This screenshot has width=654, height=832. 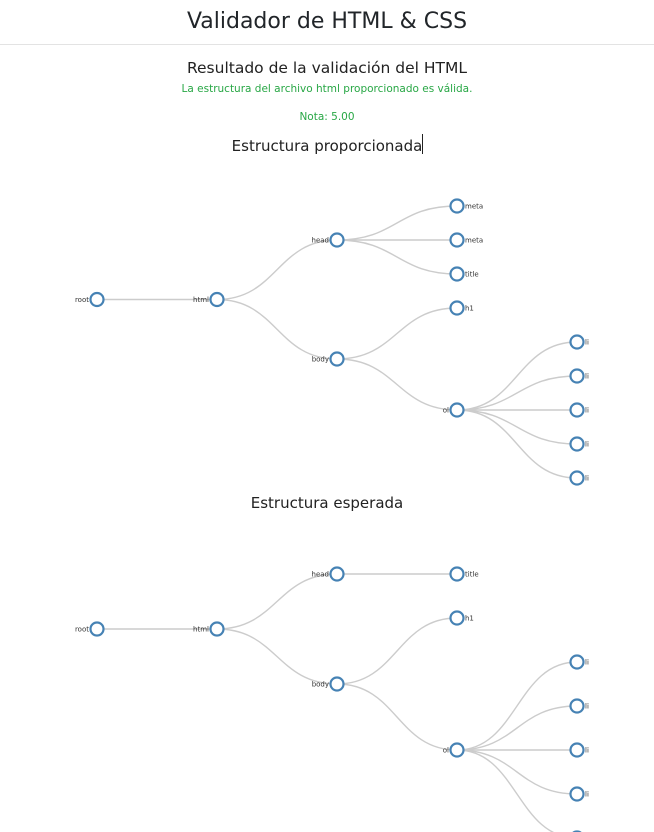 What do you see at coordinates (327, 146) in the screenshot?
I see `provided-structure-title: Estructura proporcionada` at bounding box center [327, 146].